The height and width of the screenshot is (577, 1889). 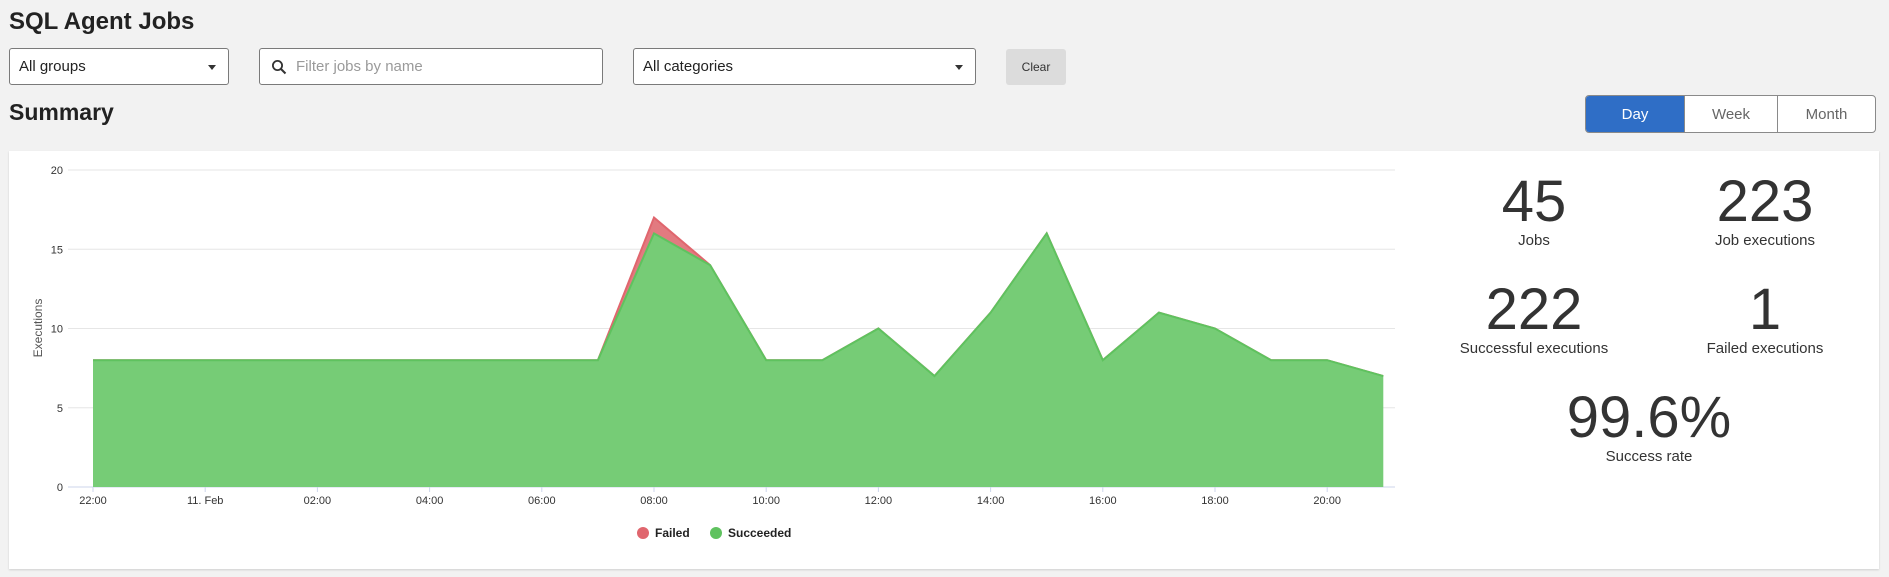 What do you see at coordinates (1215, 501) in the screenshot?
I see `x-tick-label: 18:00` at bounding box center [1215, 501].